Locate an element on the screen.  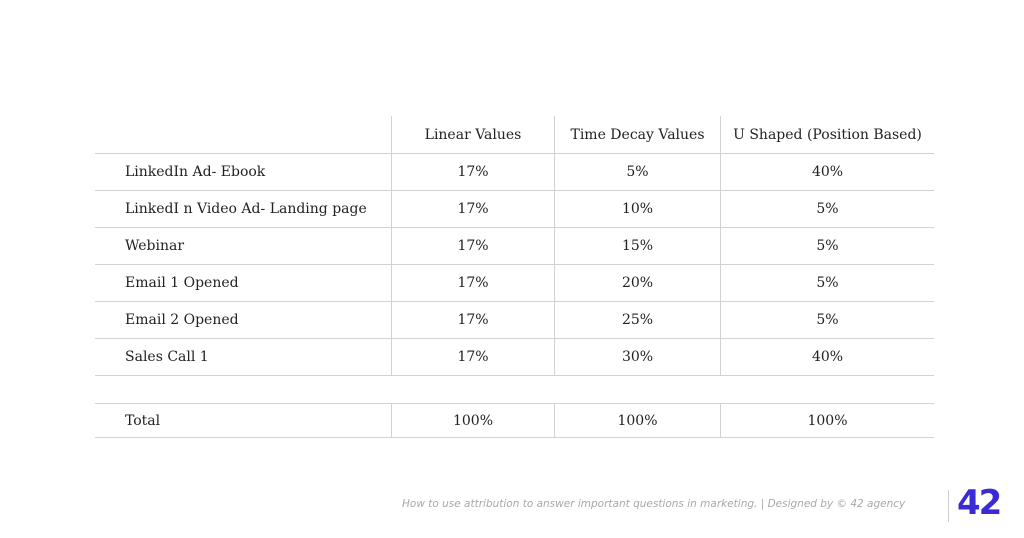
spacer-cell is located at coordinates (243, 389).